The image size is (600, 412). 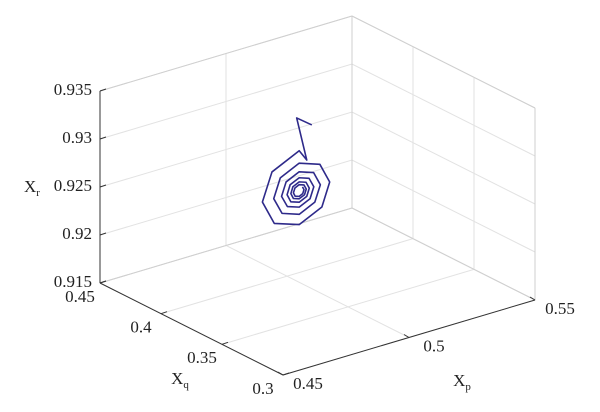 I want to click on y-tick-label: 0.4, so click(x=141, y=327).